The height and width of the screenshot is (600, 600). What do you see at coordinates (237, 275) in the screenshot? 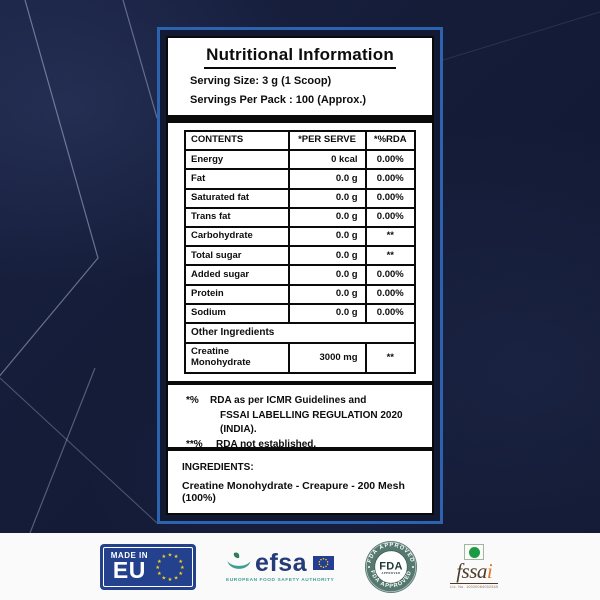
I see `nutrient-name: Added sugar` at bounding box center [237, 275].